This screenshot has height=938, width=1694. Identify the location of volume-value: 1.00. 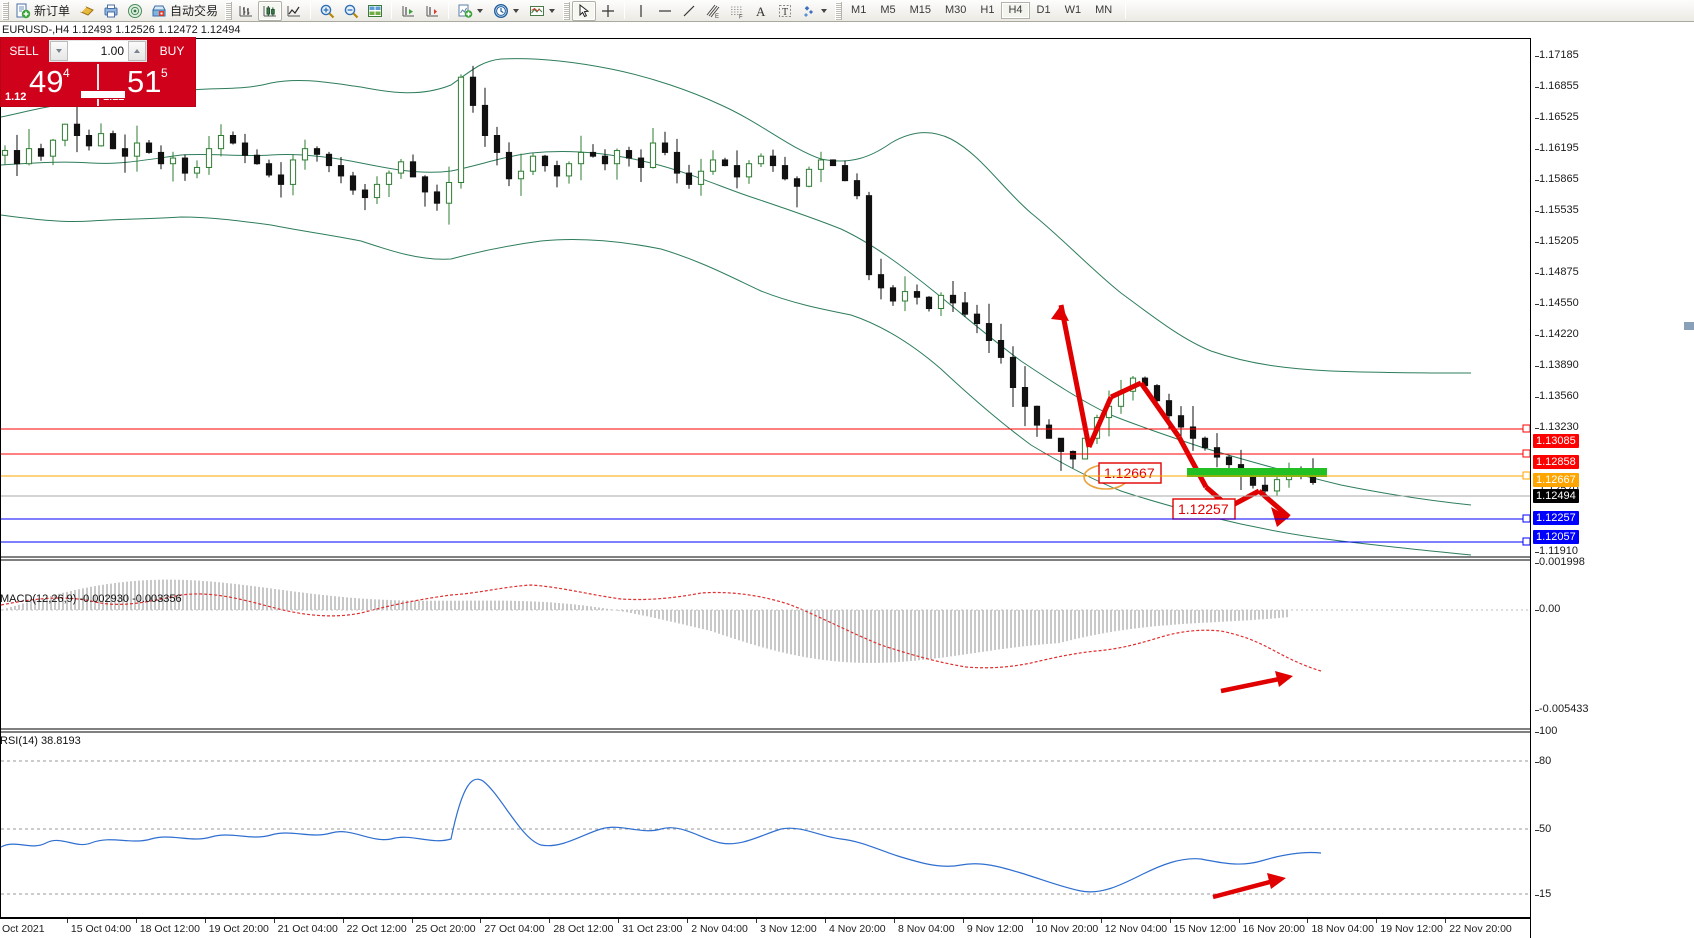
(112, 51).